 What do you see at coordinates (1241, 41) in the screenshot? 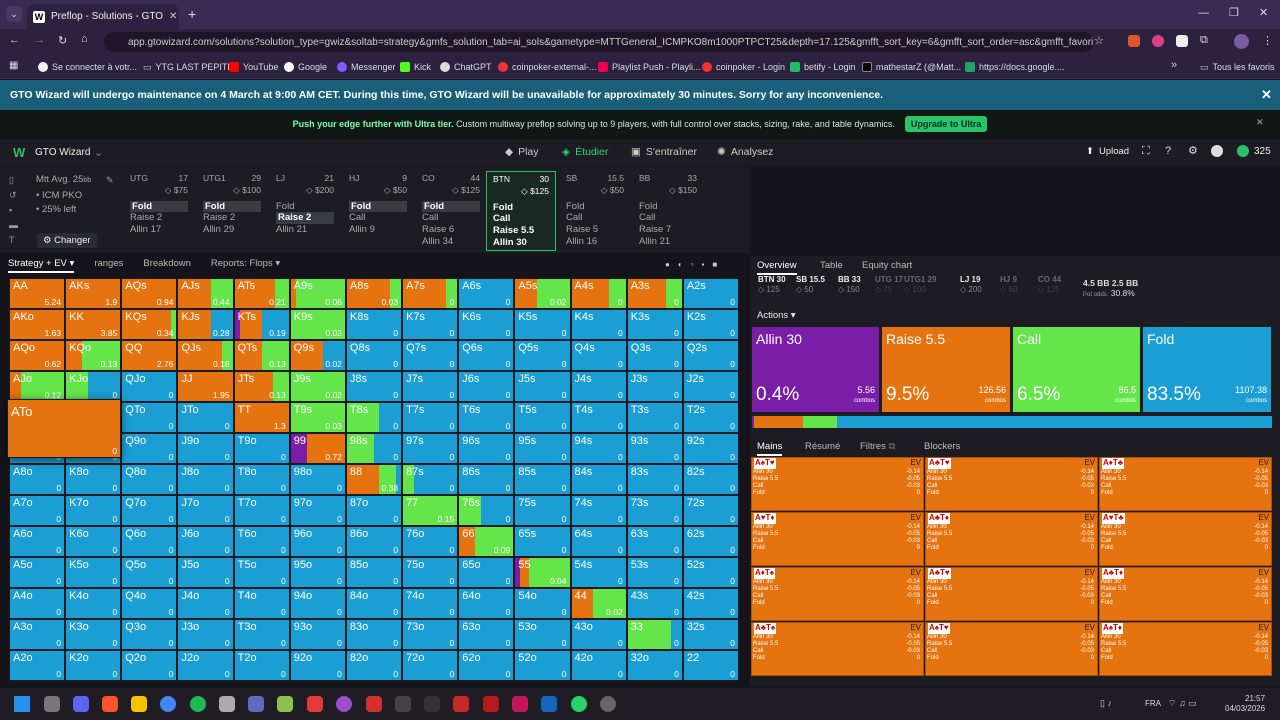
I see `profile-avatar` at bounding box center [1241, 41].